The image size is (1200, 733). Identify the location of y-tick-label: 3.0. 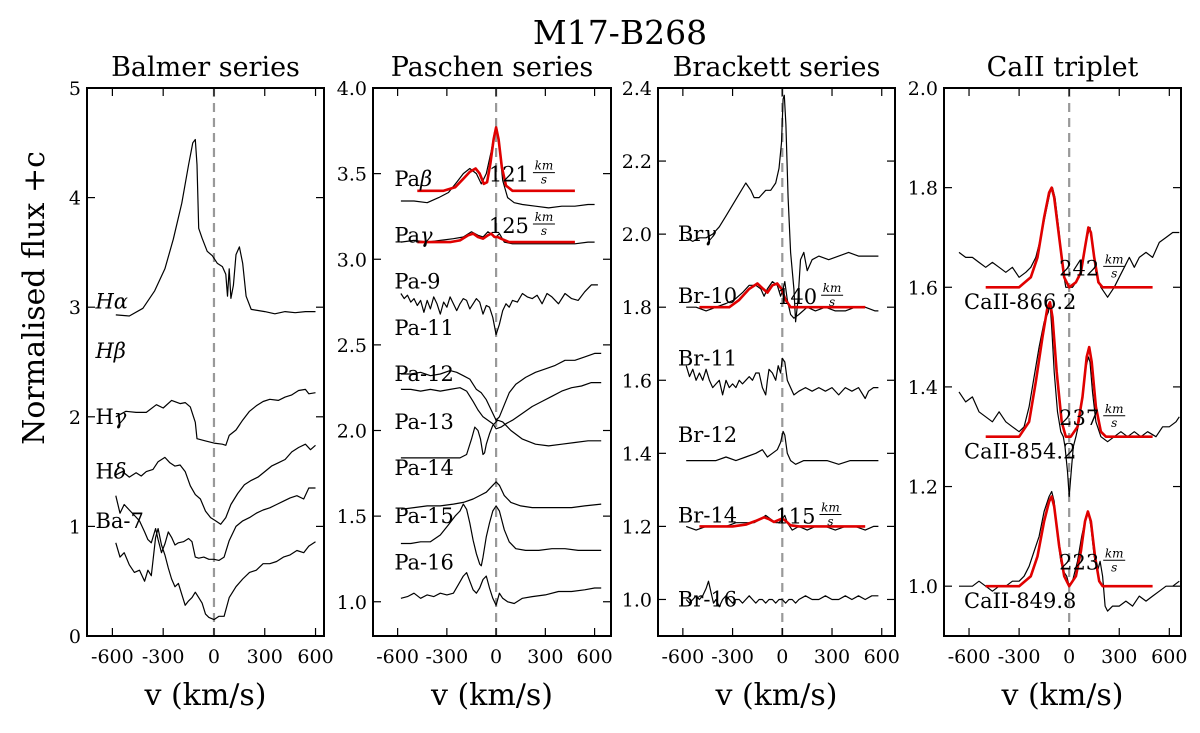
(352, 260).